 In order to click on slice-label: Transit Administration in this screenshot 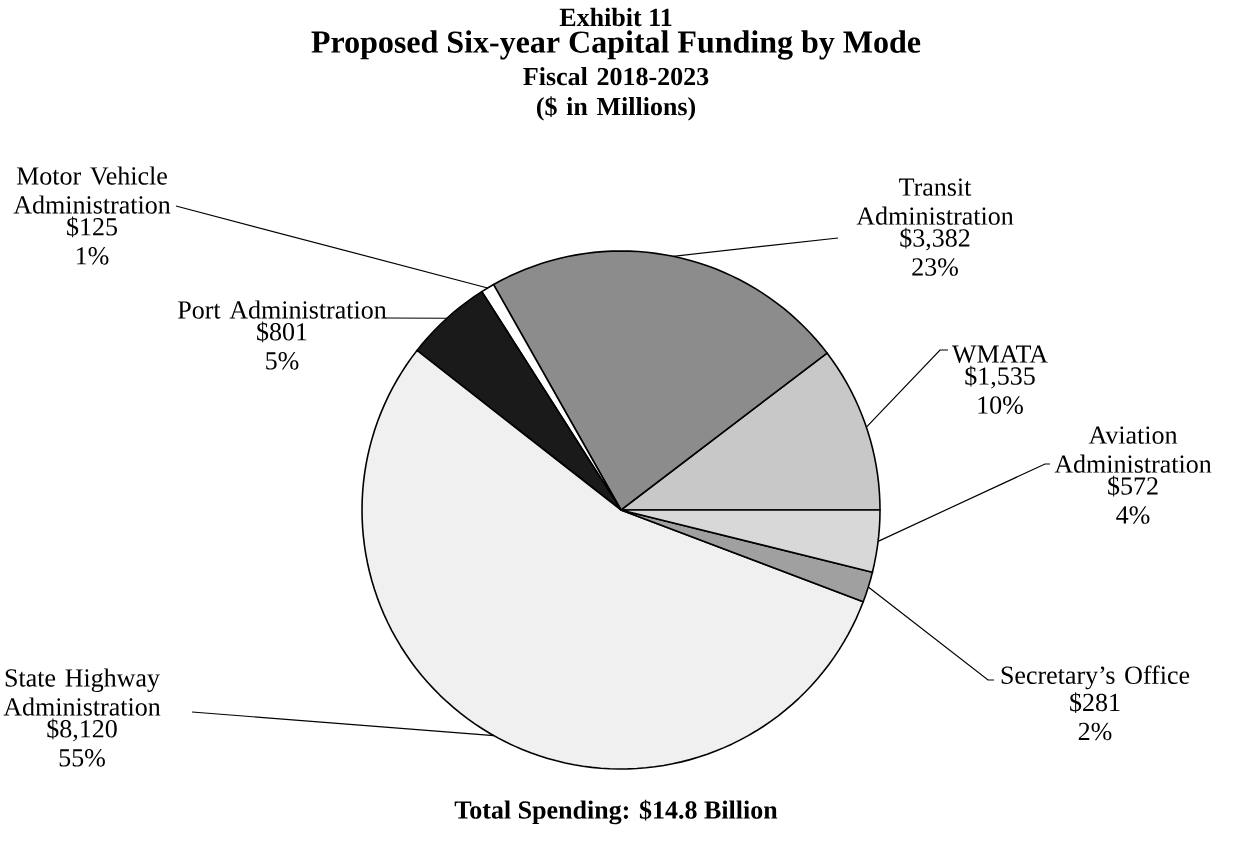, I will do `click(935, 201)`.